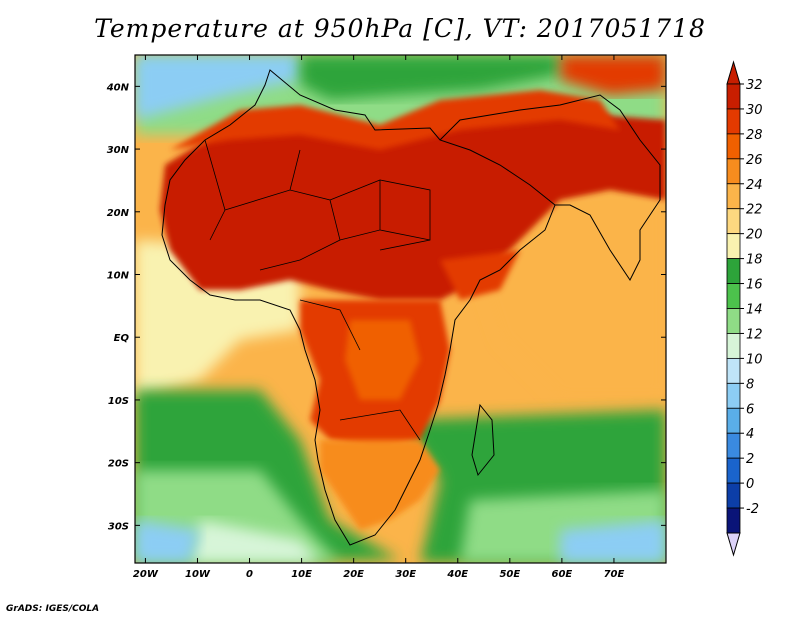 The width and height of the screenshot is (800, 618). Describe the element at coordinates (122, 338) in the screenshot. I see `lat-tick-label: EQ` at that location.